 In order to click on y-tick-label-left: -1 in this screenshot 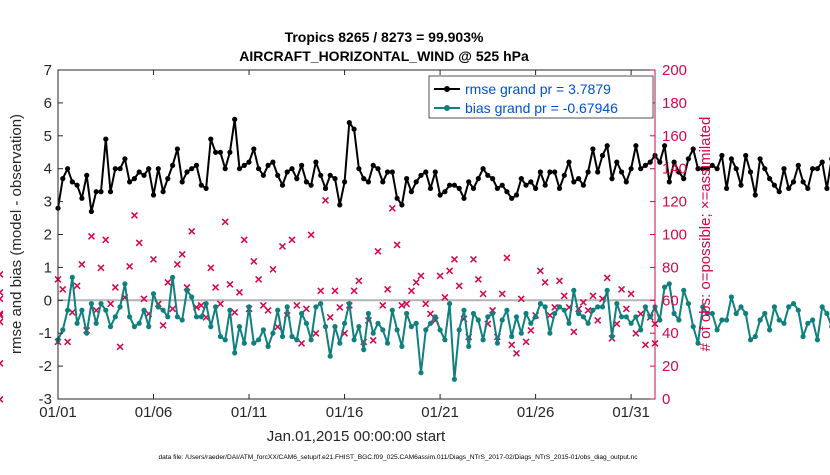, I will do `click(45, 333)`.